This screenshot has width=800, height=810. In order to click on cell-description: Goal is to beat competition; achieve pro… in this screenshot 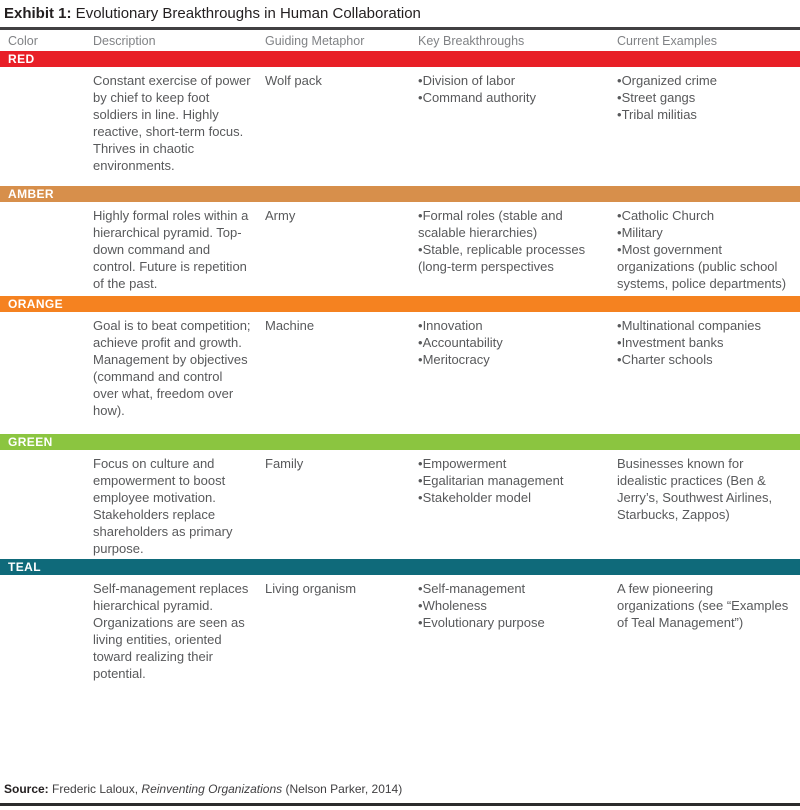, I will do `click(172, 368)`.